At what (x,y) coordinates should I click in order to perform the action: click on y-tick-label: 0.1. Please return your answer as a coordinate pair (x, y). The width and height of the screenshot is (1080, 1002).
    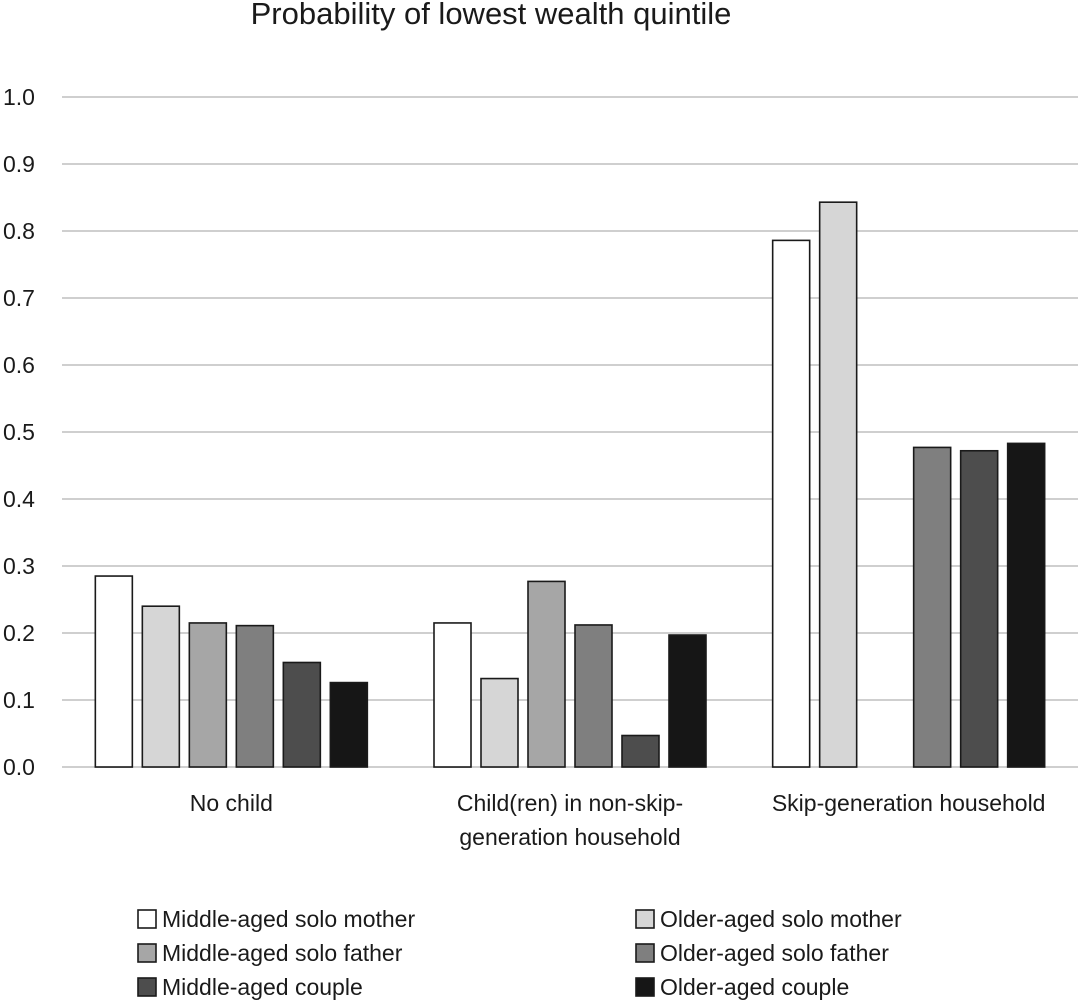
    Looking at the image, I should click on (19, 700).